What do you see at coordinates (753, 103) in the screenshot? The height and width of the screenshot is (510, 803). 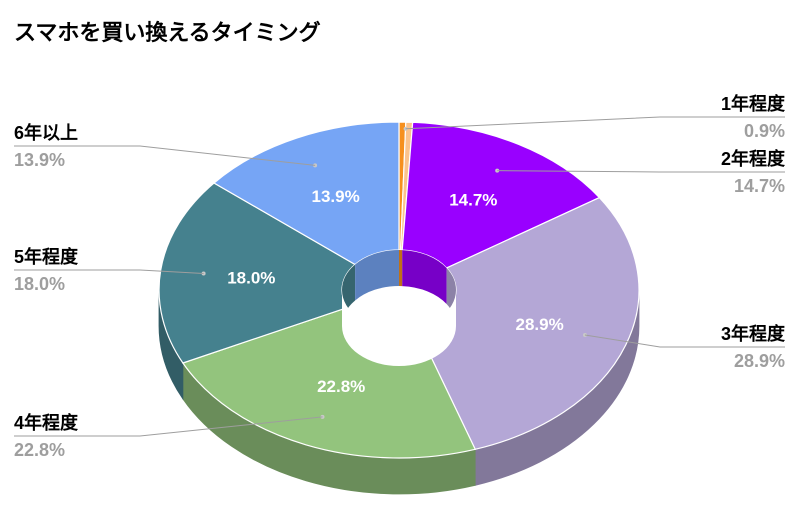 I see `category-label-0: 1年程度` at bounding box center [753, 103].